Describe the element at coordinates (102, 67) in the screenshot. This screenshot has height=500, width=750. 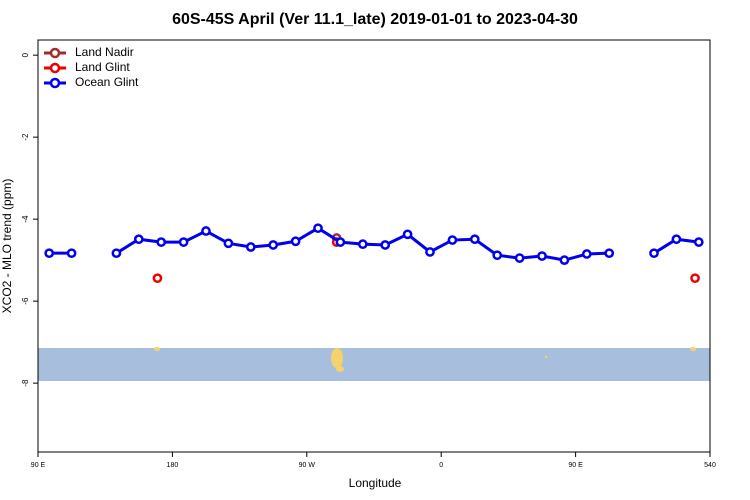
I see `legend-label: Land Glint` at that location.